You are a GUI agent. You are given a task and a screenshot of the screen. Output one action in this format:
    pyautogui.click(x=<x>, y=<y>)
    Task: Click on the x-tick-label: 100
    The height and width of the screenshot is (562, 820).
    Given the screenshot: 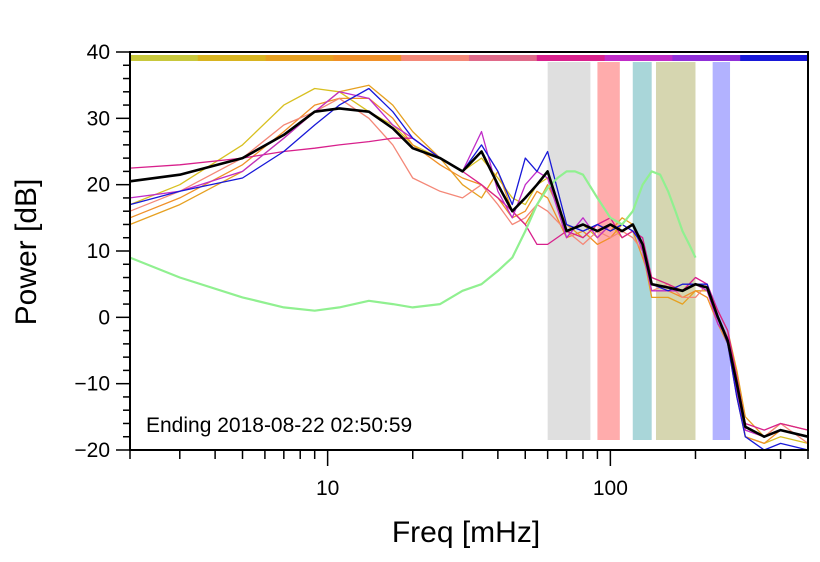 What is the action you would take?
    pyautogui.click(x=610, y=488)
    